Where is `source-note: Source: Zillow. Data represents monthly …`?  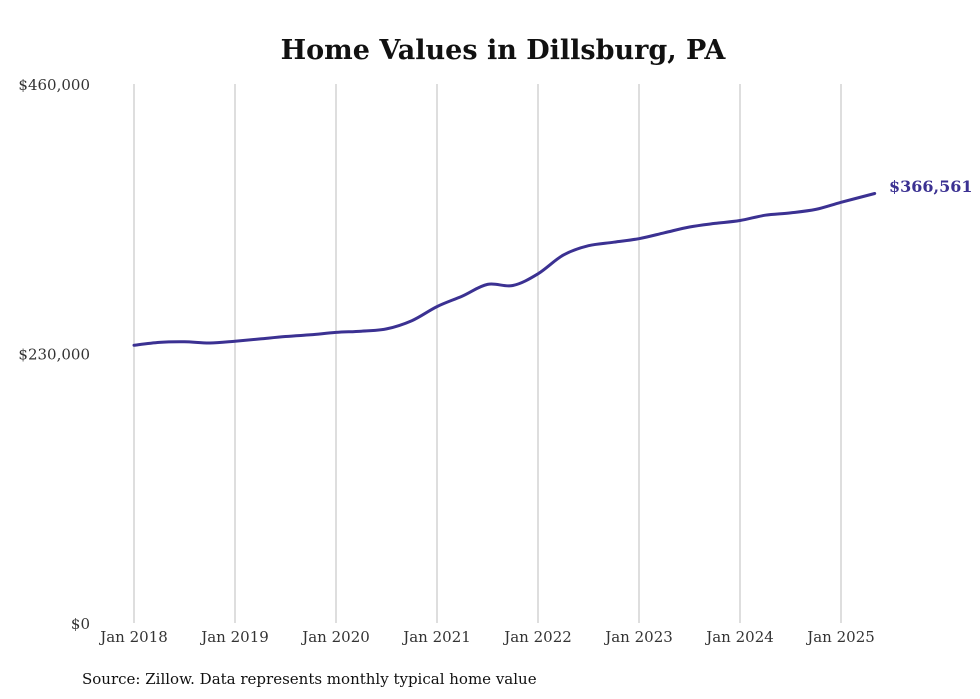
source-note: Source: Zillow. Data represents monthly … is located at coordinates (309, 679).